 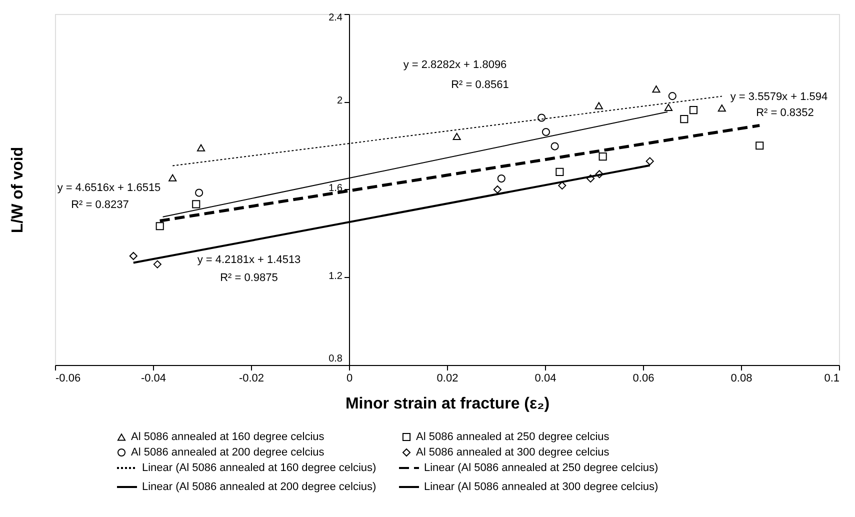 I want to click on x-tick-label: -0.04, so click(x=153, y=378).